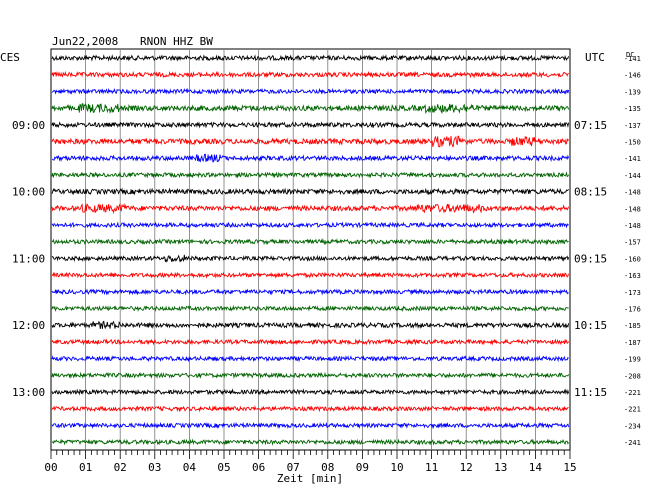  What do you see at coordinates (630, 55) in the screenshot?
I see `dc-column-label: DC` at bounding box center [630, 55].